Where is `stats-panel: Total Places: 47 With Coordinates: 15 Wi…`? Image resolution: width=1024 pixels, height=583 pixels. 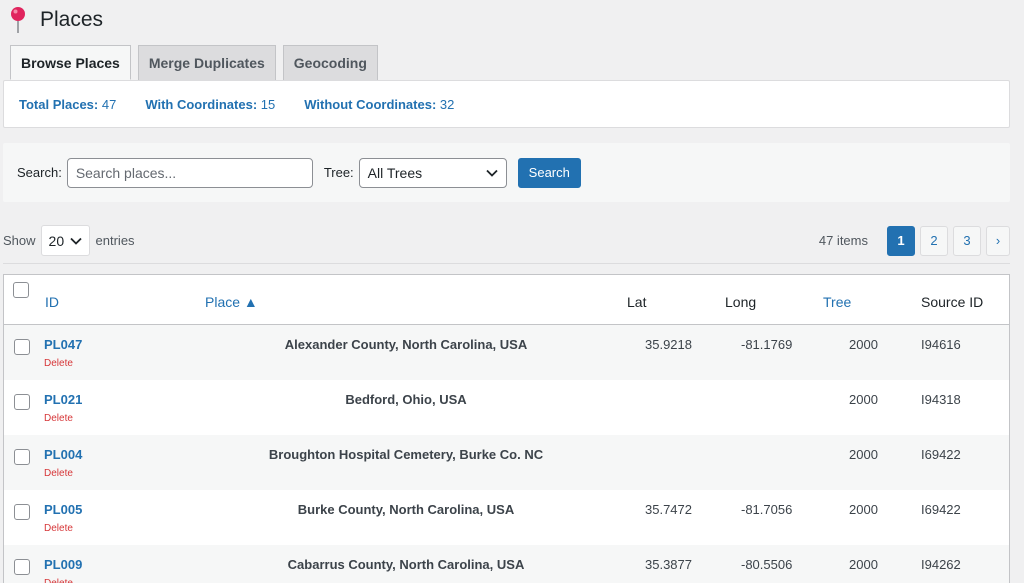
stats-panel: Total Places: 47 With Coordinates: 15 Wi… is located at coordinates (506, 104).